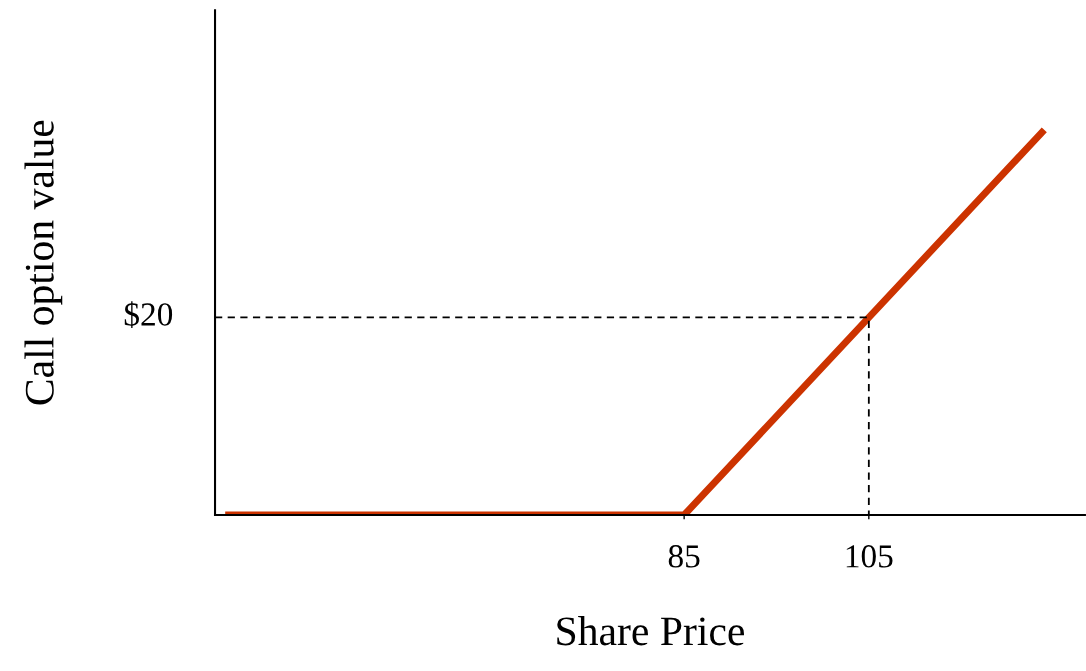 The width and height of the screenshot is (1086, 671). I want to click on annotation: $20, so click(148, 314).